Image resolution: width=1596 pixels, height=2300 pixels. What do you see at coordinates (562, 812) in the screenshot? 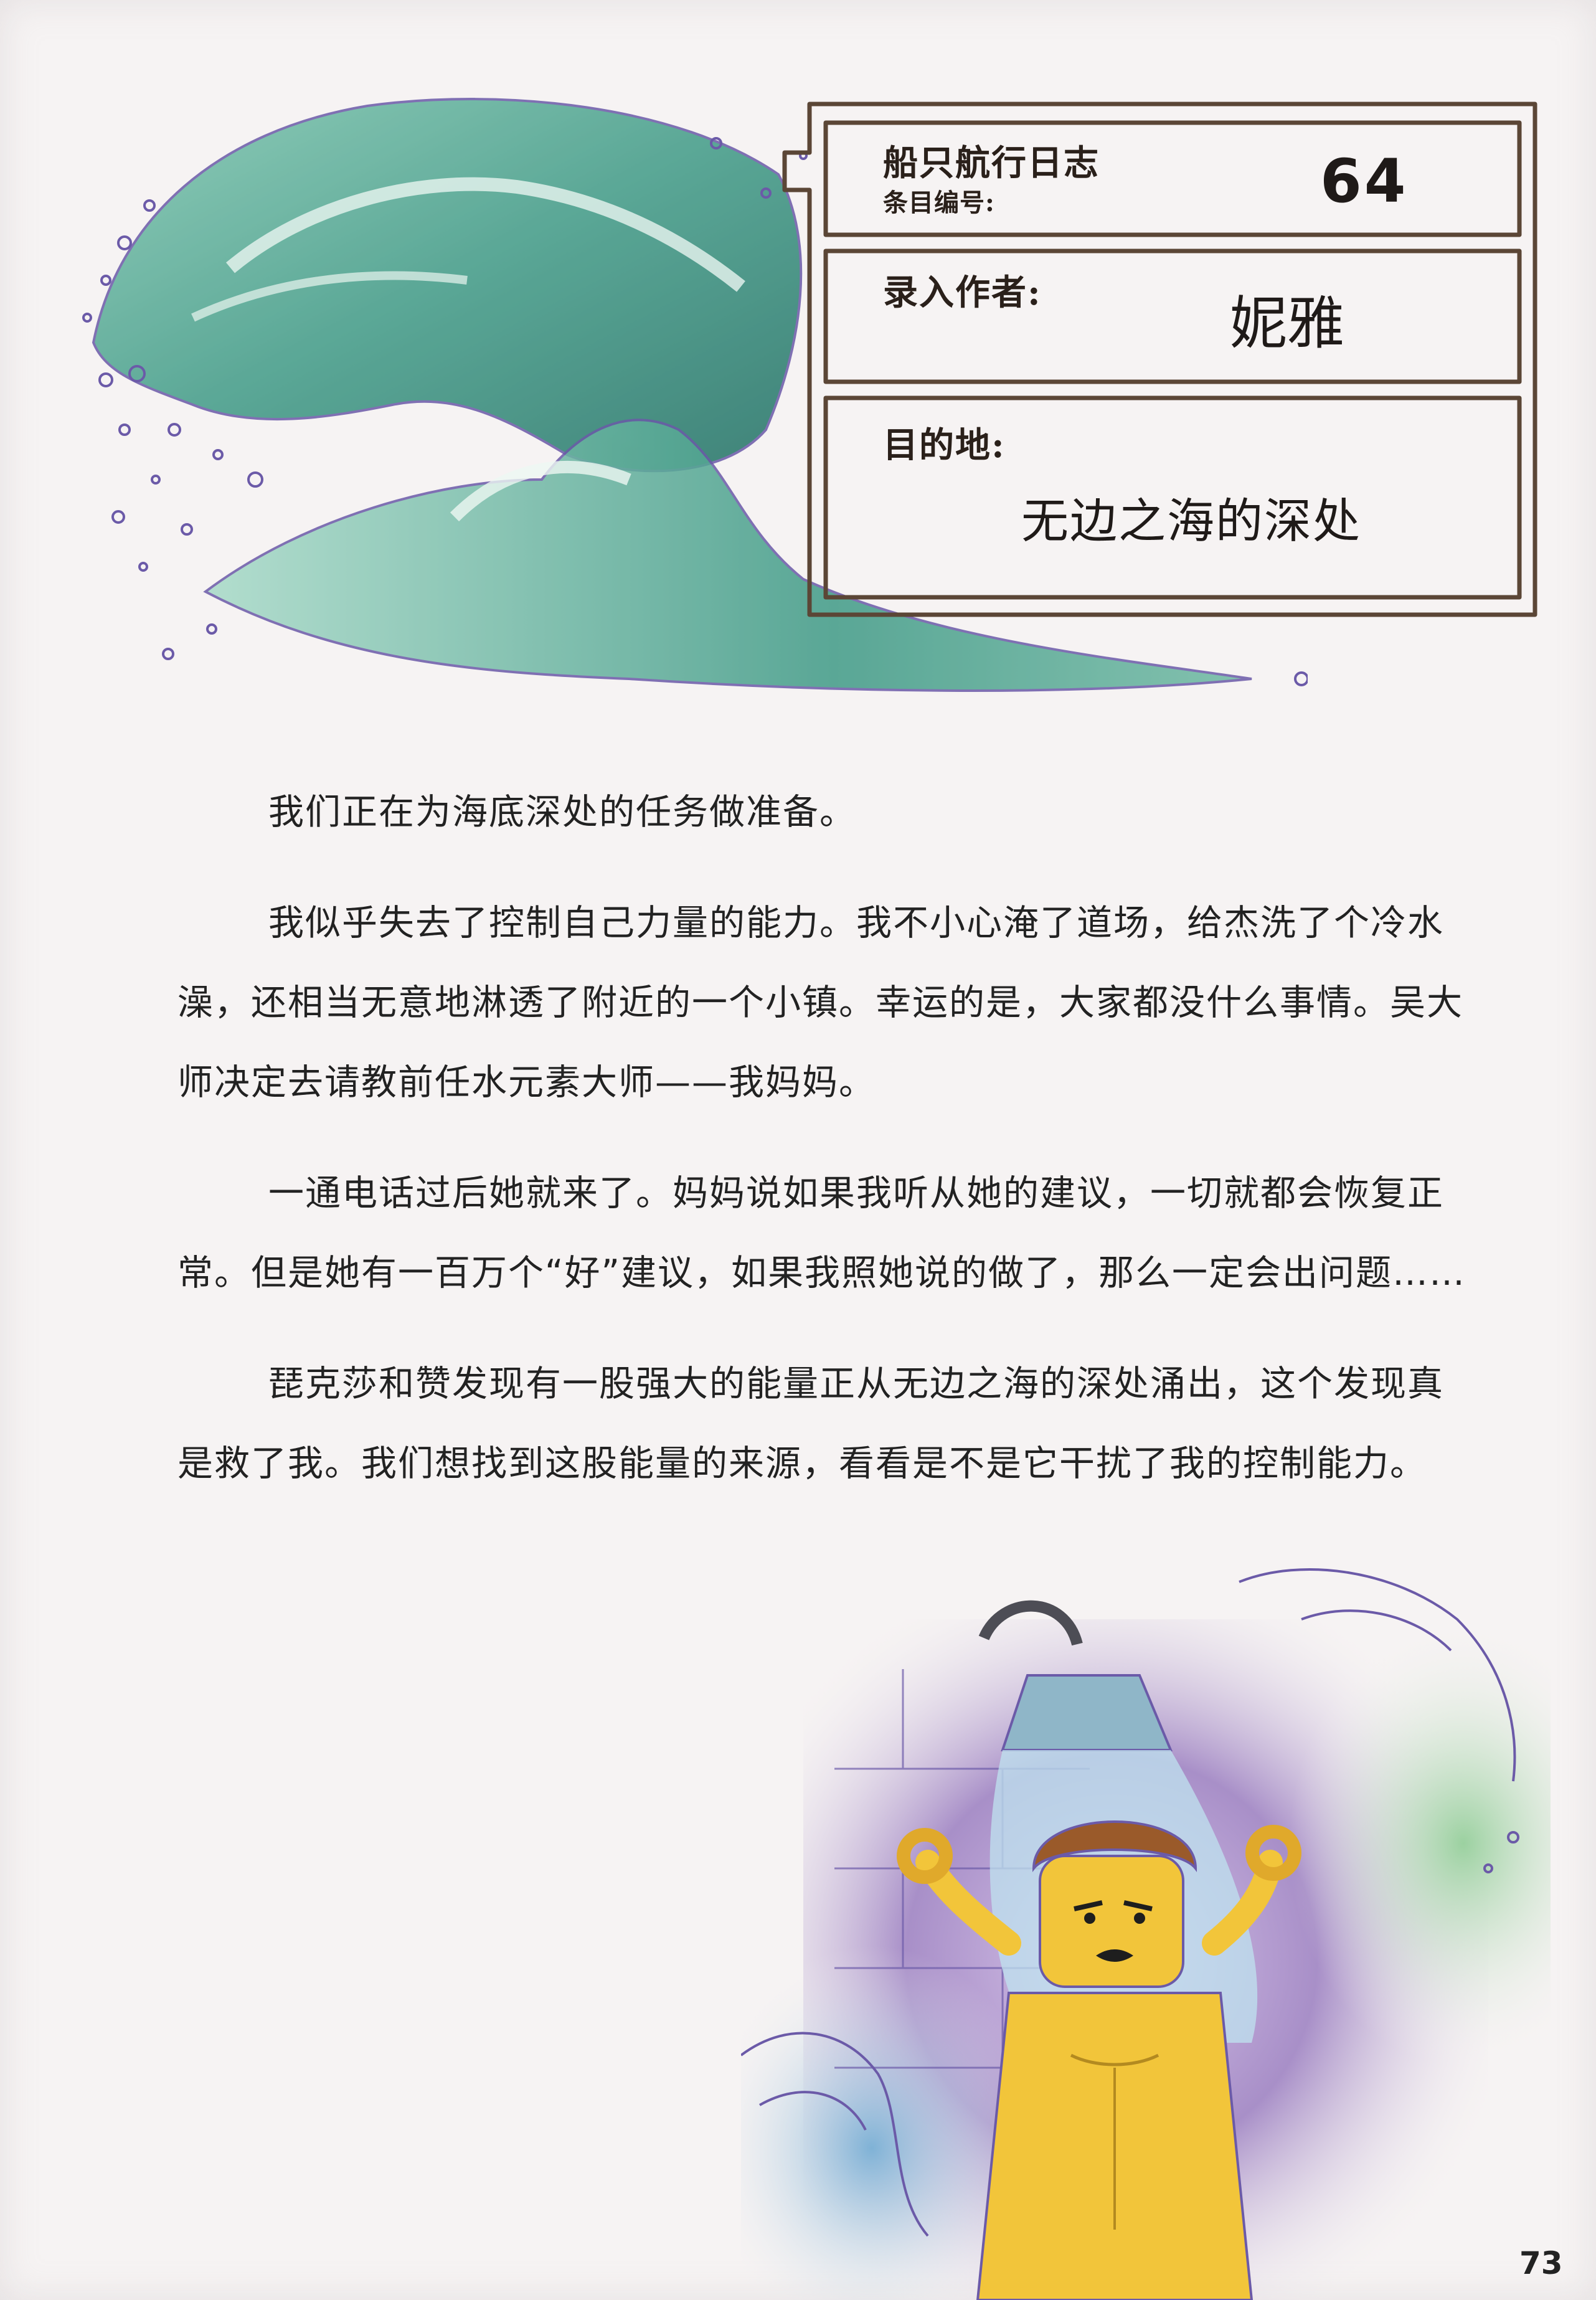
I see `paragraph: 我们正在为海底深处的任务做准备。` at bounding box center [562, 812].